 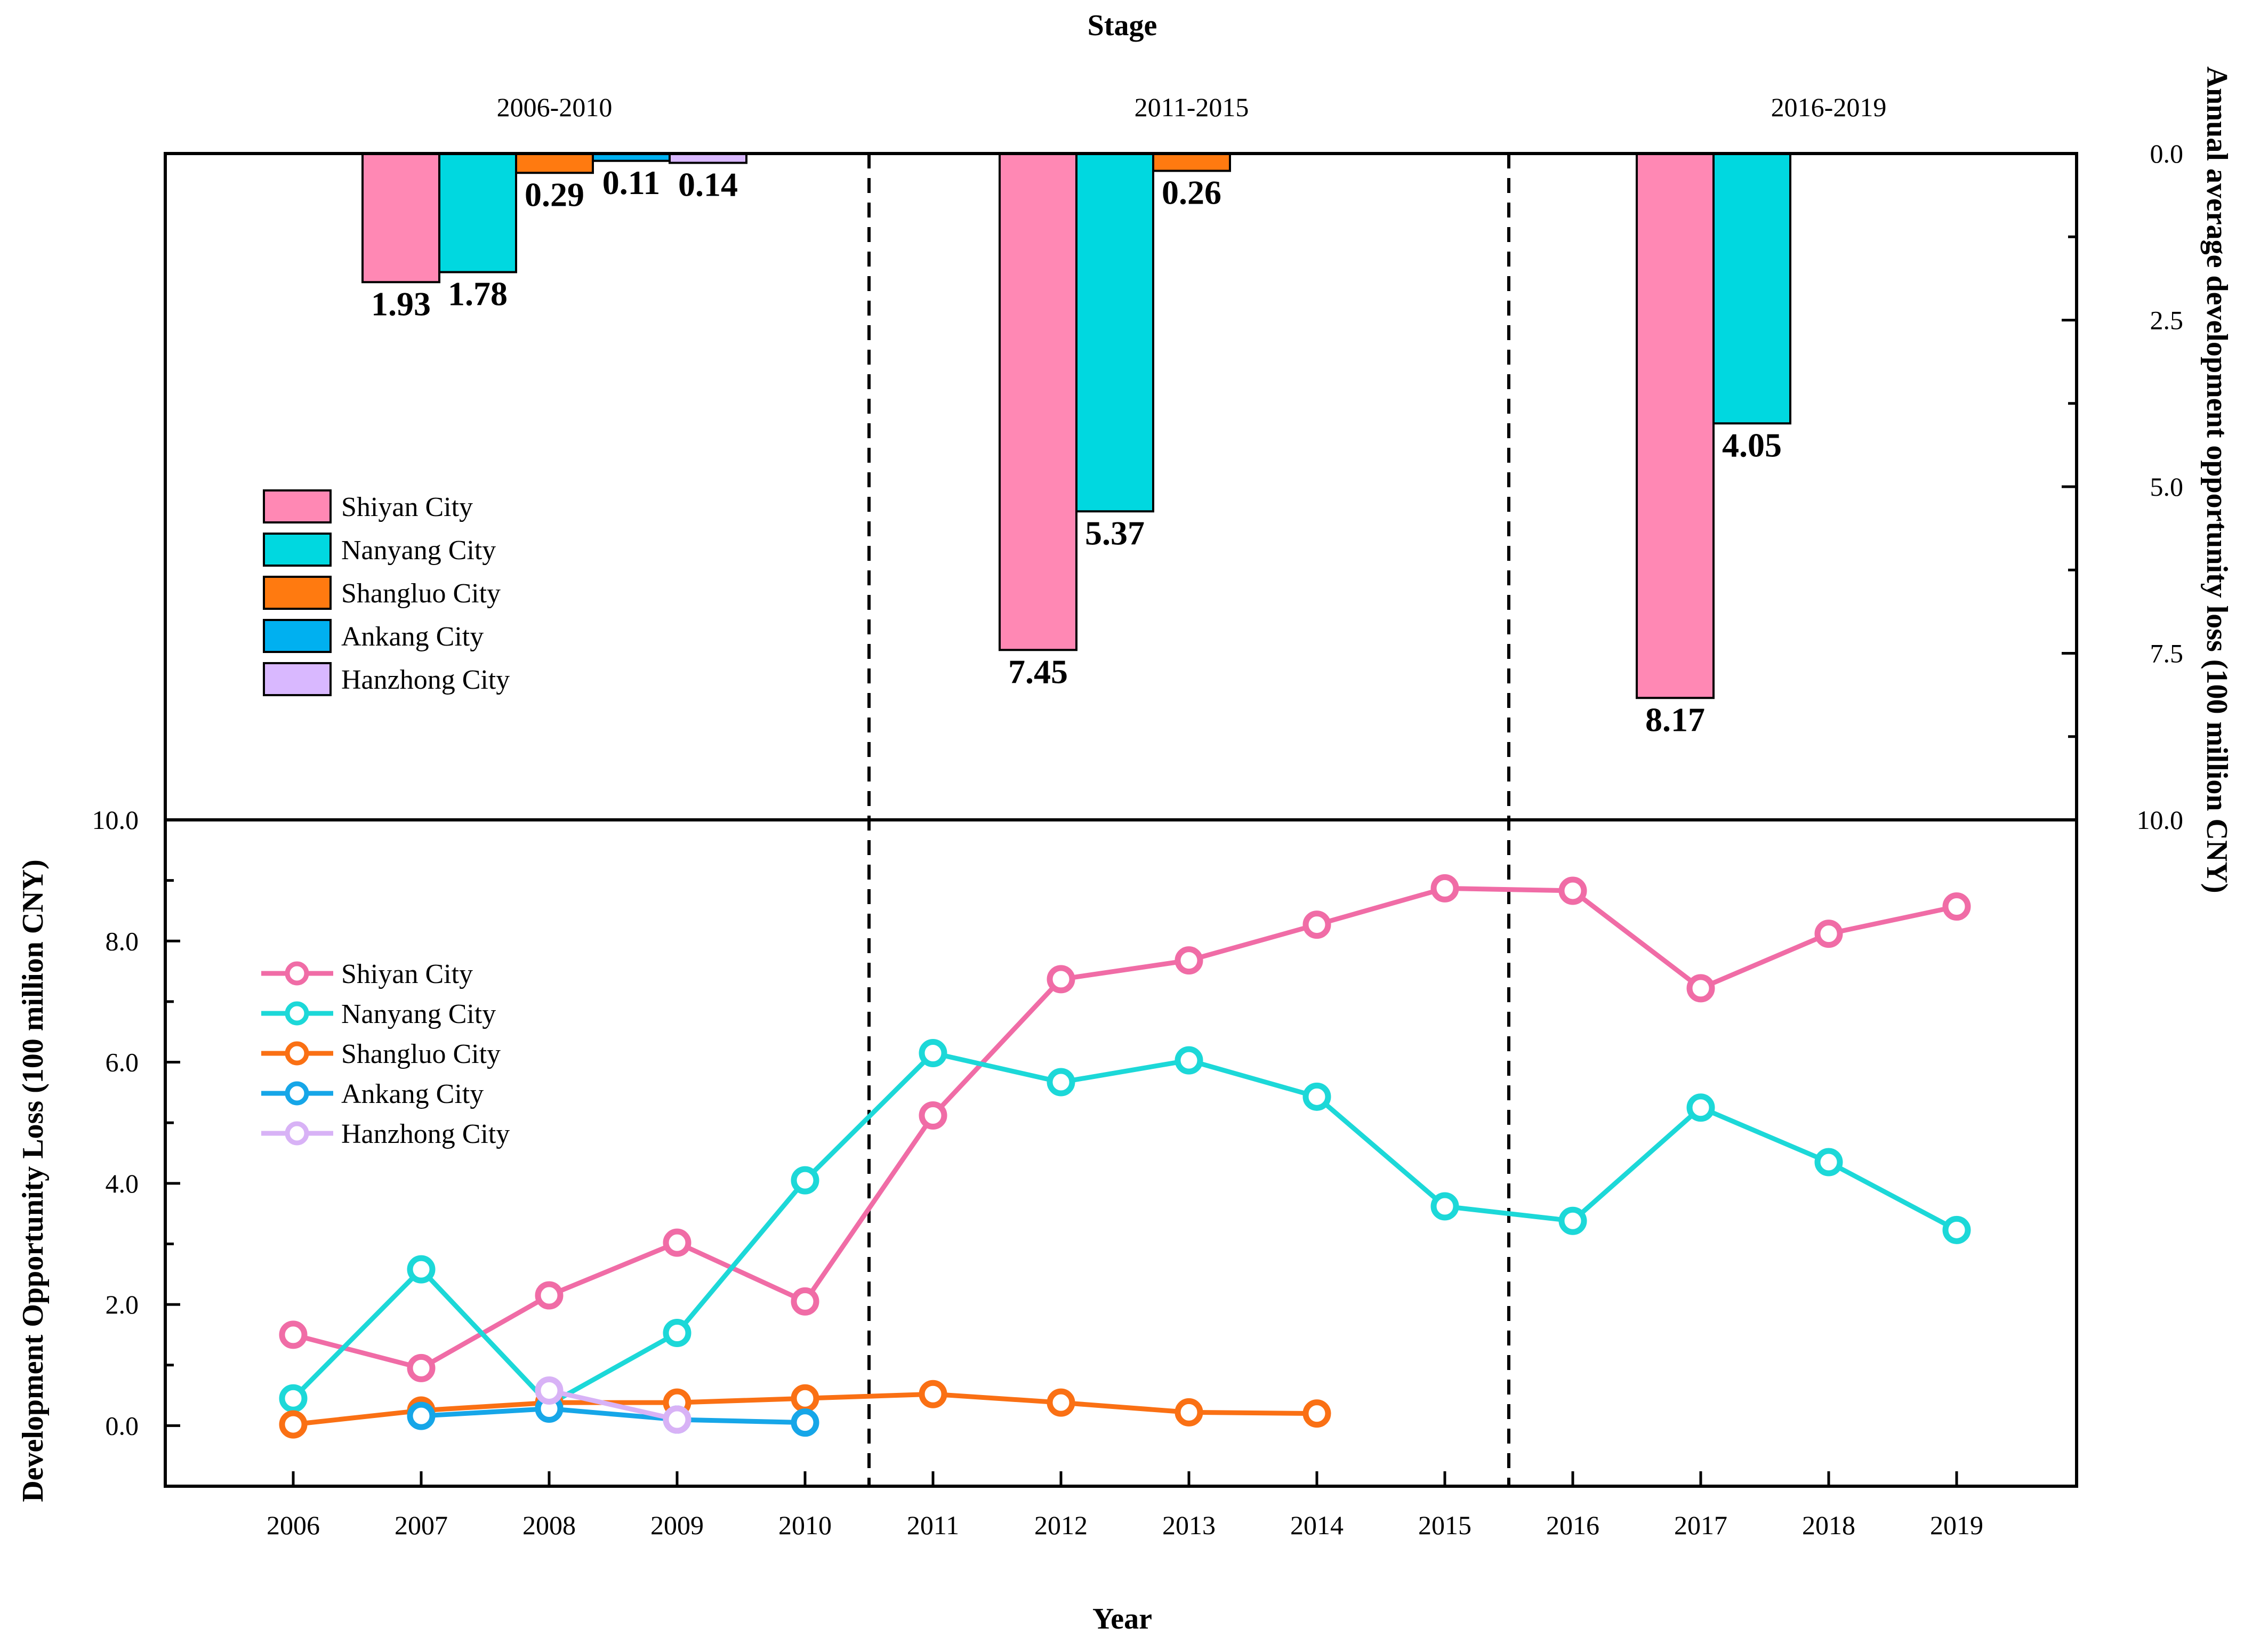 I want to click on legend-label: Shangluo City, so click(x=421, y=1054).